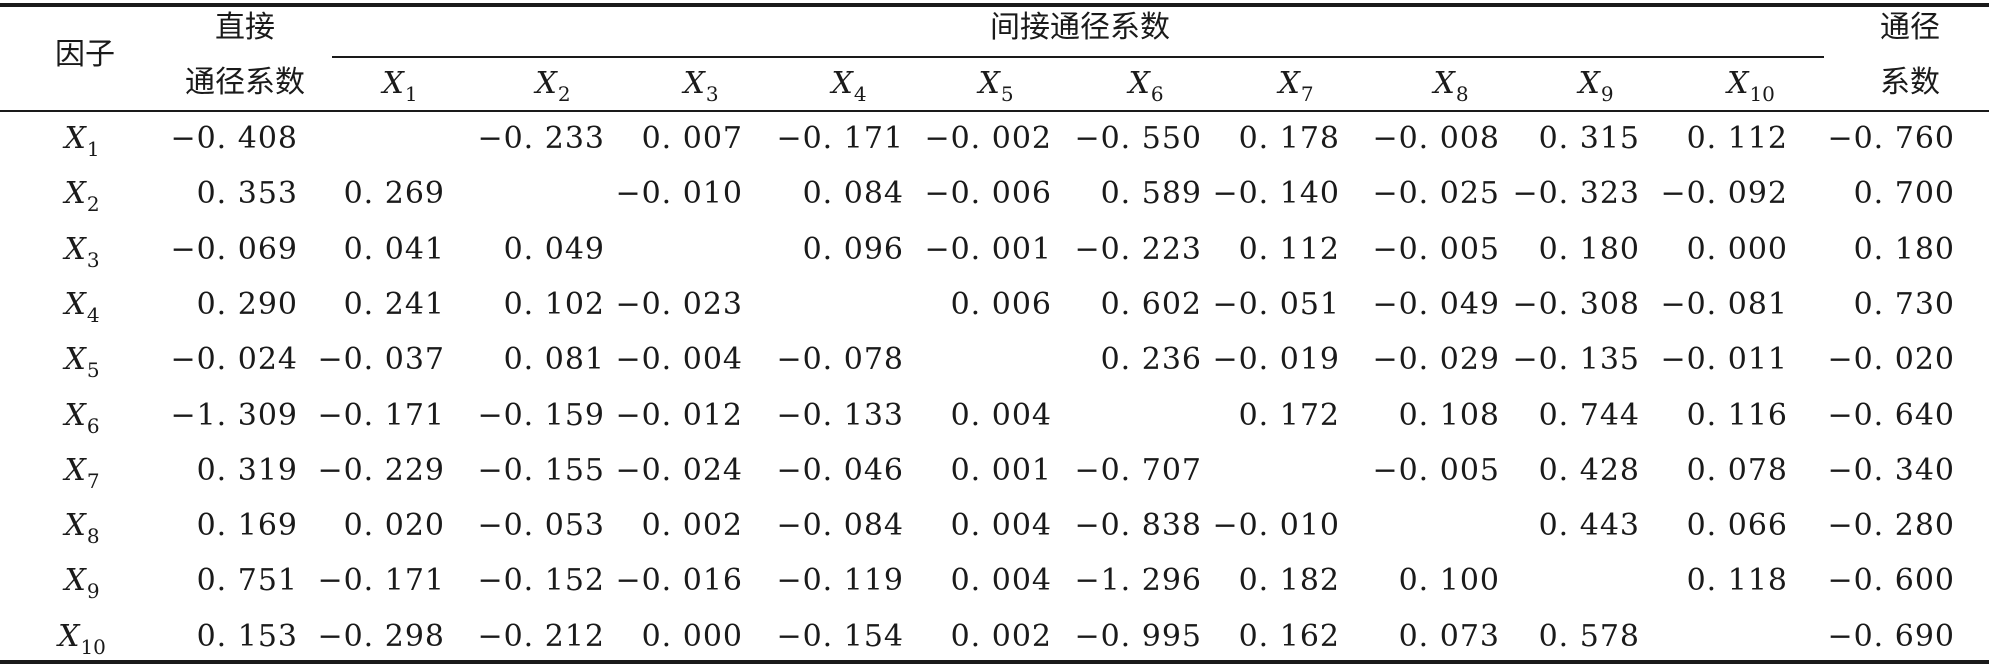 The width and height of the screenshot is (1989, 667). Describe the element at coordinates (1738, 83) in the screenshot. I see `column-header-x10-base: X` at that location.